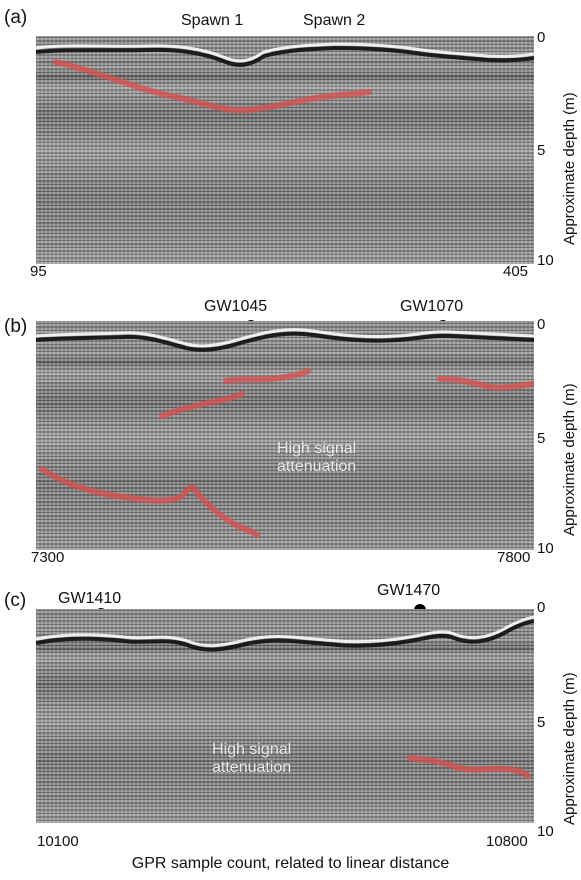  Describe the element at coordinates (507, 841) in the screenshot. I see `panel-c-x-tick-right: 10800` at that location.